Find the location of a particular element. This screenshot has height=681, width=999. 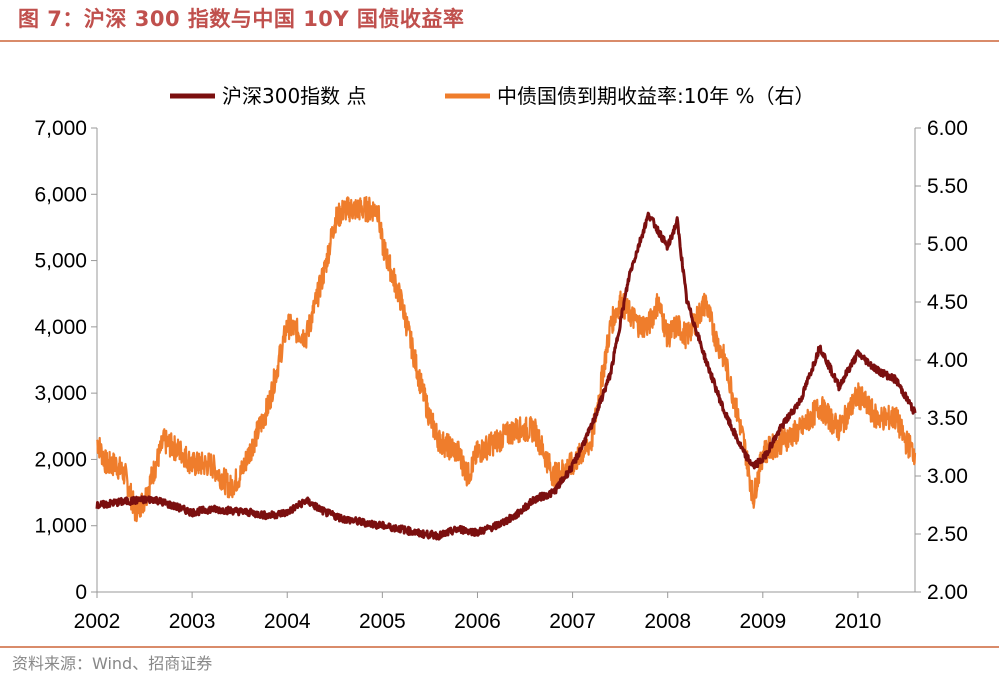

x-tick-label: 2005 is located at coordinates (382, 621).